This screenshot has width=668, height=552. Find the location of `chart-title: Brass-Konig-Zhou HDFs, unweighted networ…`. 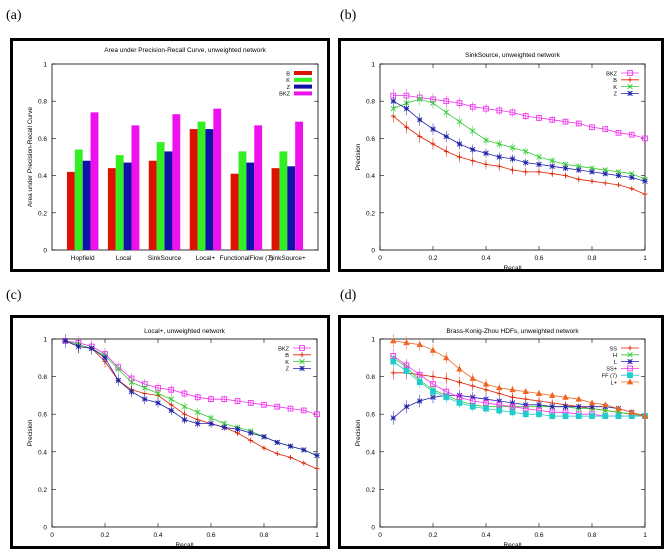

chart-title: Brass-Konig-Zhou HDFs, unweighted networ… is located at coordinates (512, 331).